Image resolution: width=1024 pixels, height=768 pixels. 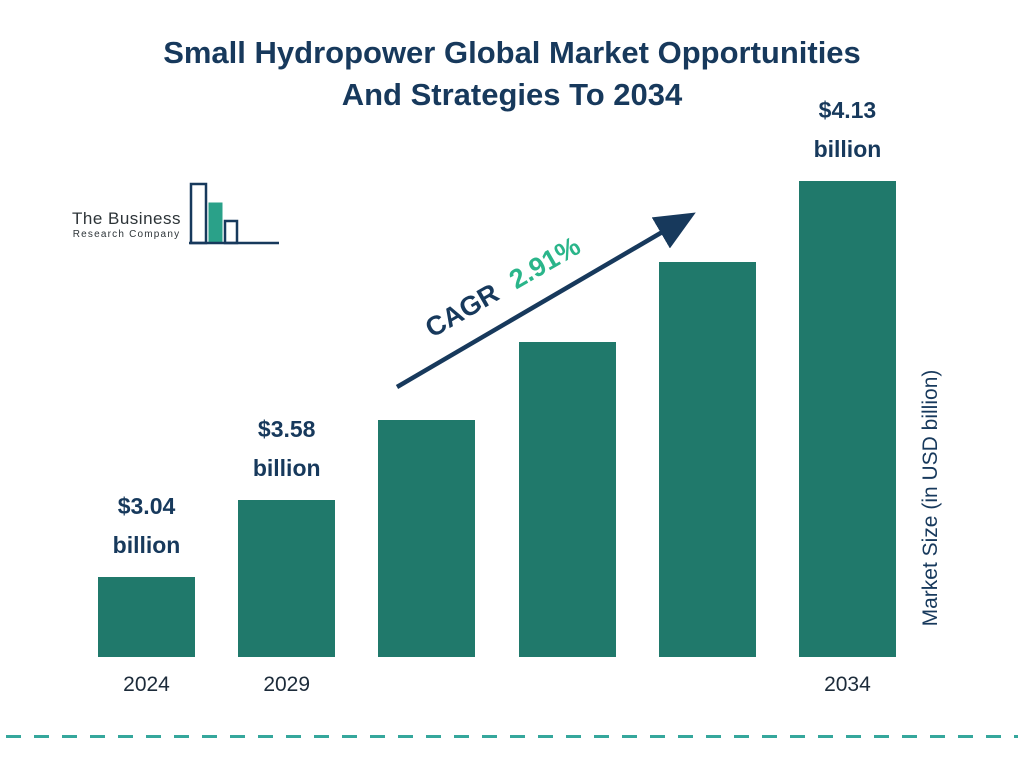 I want to click on x-axis-tick-label: 2034, so click(x=847, y=684).